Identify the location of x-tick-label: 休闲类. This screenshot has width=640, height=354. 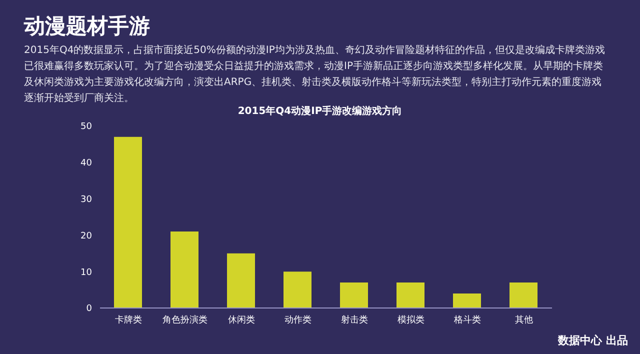
(241, 320).